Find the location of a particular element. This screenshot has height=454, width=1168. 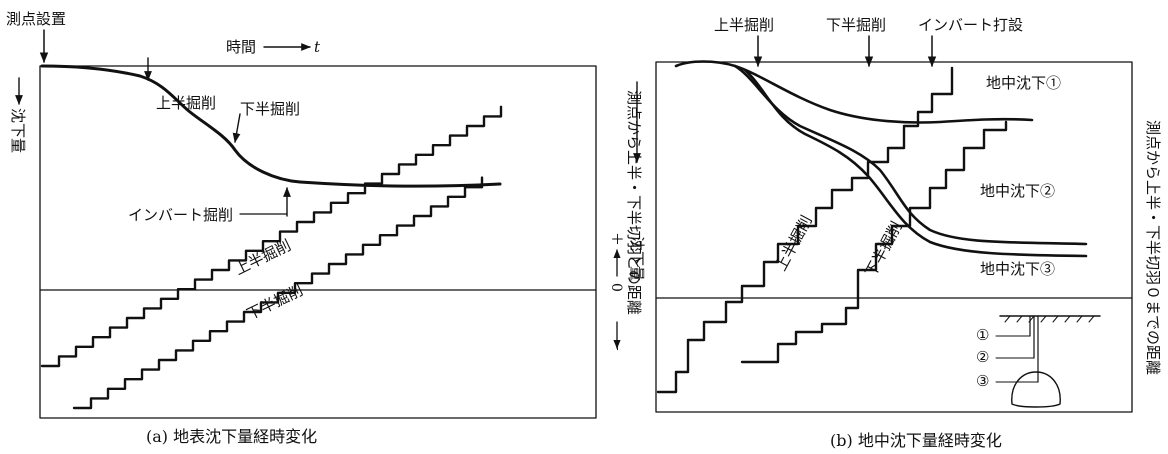

event-label-lower: 下半掘削 is located at coordinates (856, 25).